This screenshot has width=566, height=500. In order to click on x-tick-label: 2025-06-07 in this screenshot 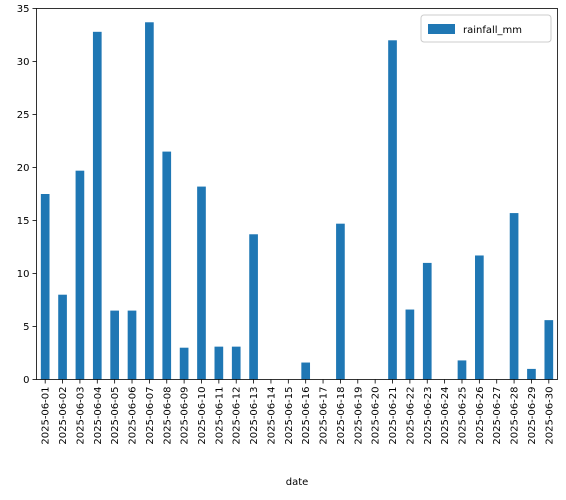, I will do `click(150, 416)`.